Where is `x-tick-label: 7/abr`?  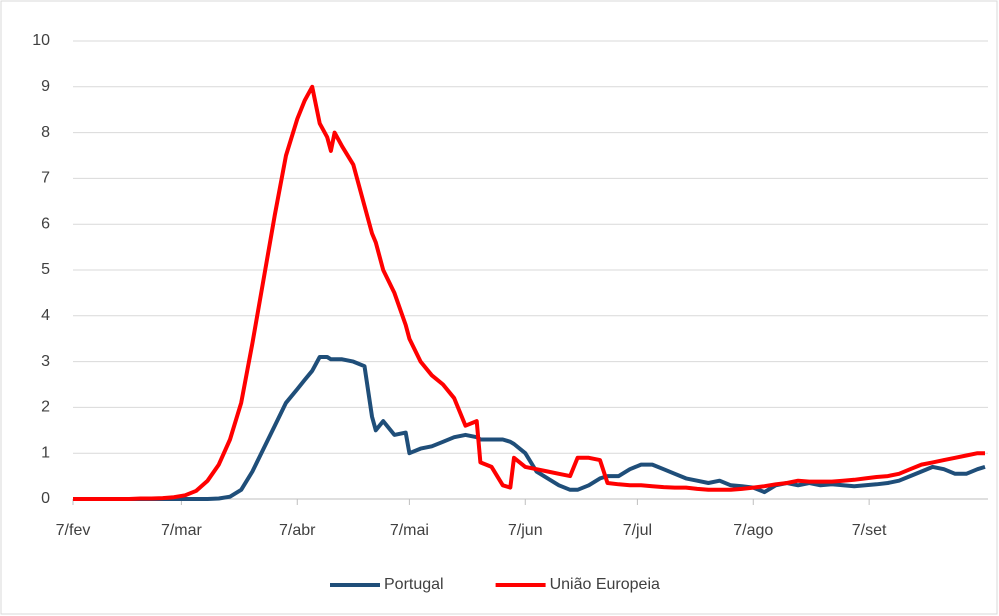
x-tick-label: 7/abr is located at coordinates (297, 530).